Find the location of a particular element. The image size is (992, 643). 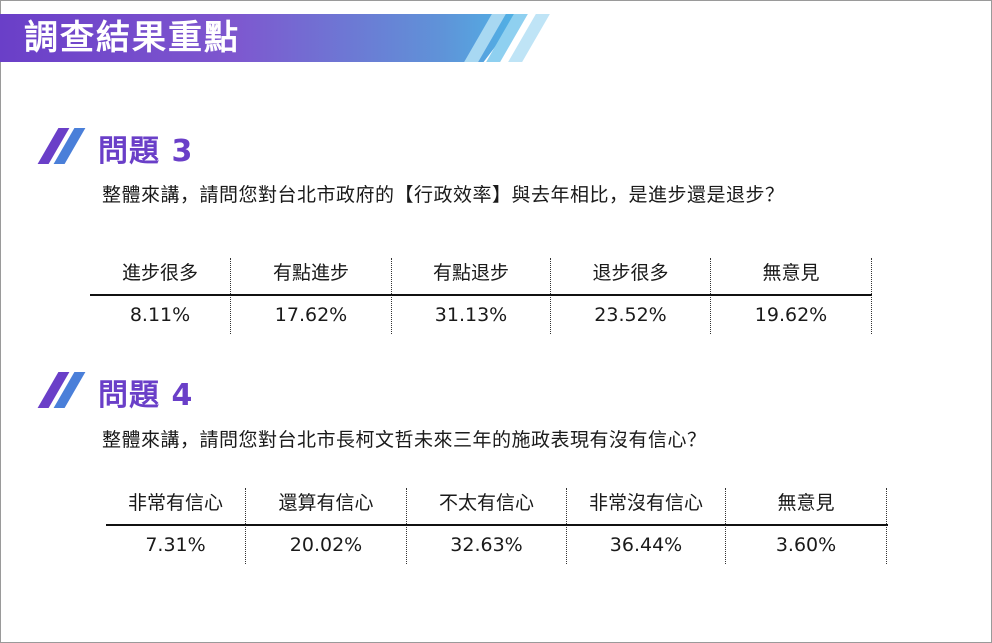

column-header: 退步很多 is located at coordinates (630, 273).